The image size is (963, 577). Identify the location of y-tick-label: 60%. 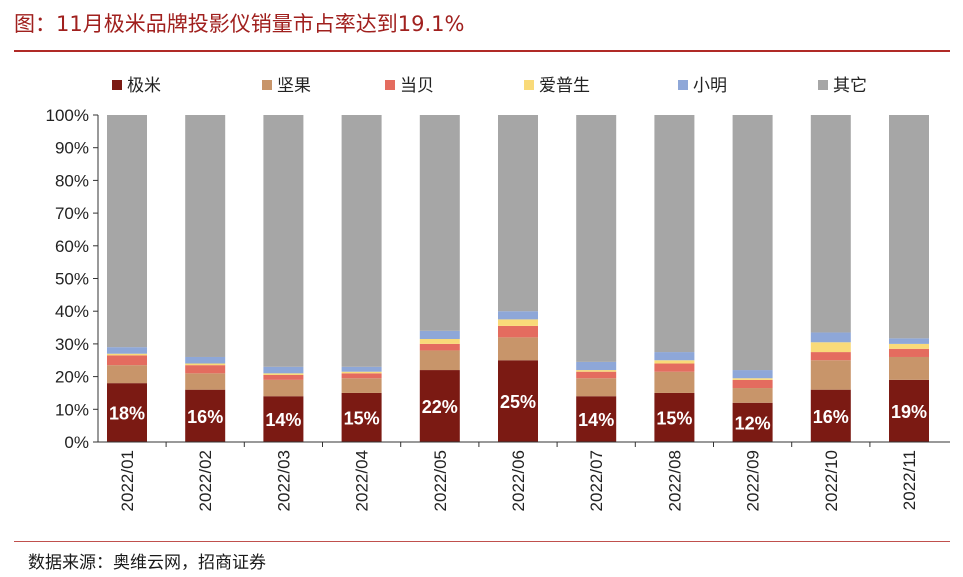
(72, 246).